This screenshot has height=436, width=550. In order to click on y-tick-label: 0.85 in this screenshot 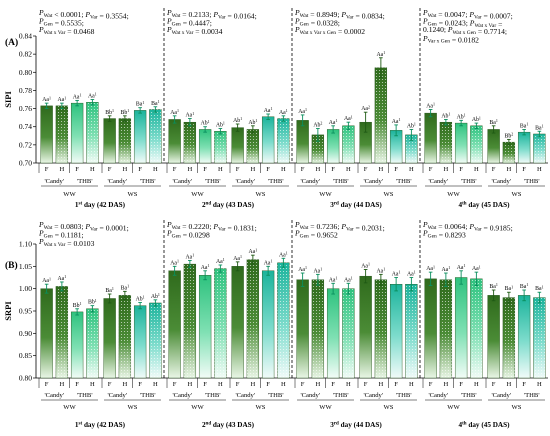, I will do `click(25, 355)`.